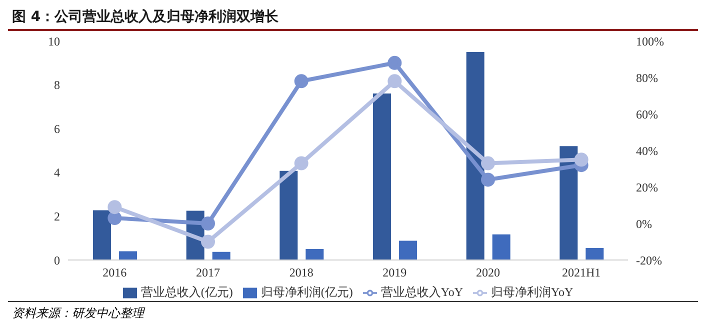 This screenshot has height=329, width=705. Describe the element at coordinates (306, 292) in the screenshot. I see `legend-label: 归母净利润(亿元)` at that location.